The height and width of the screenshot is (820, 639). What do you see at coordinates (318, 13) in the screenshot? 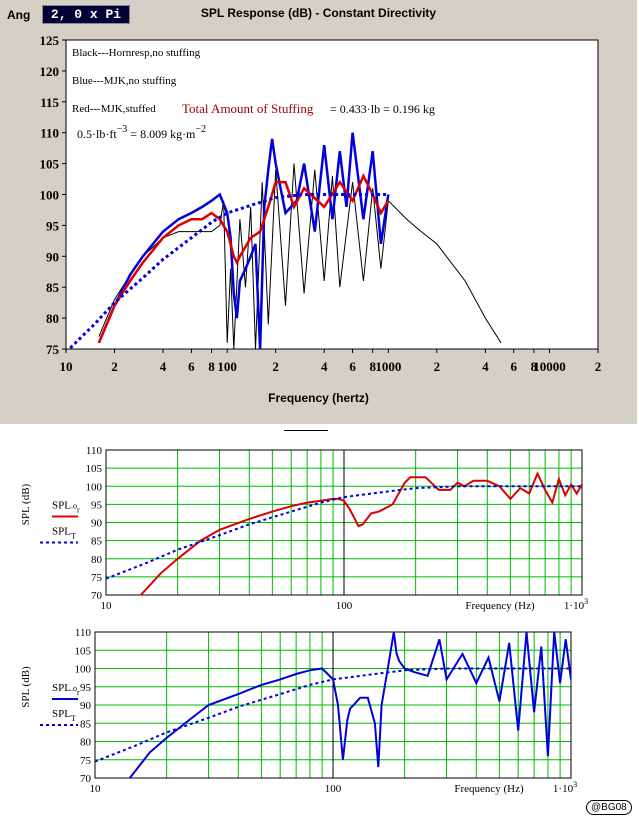
I see `top-chart-title: SPL Response (dB) - Constant Directivity` at bounding box center [318, 13].